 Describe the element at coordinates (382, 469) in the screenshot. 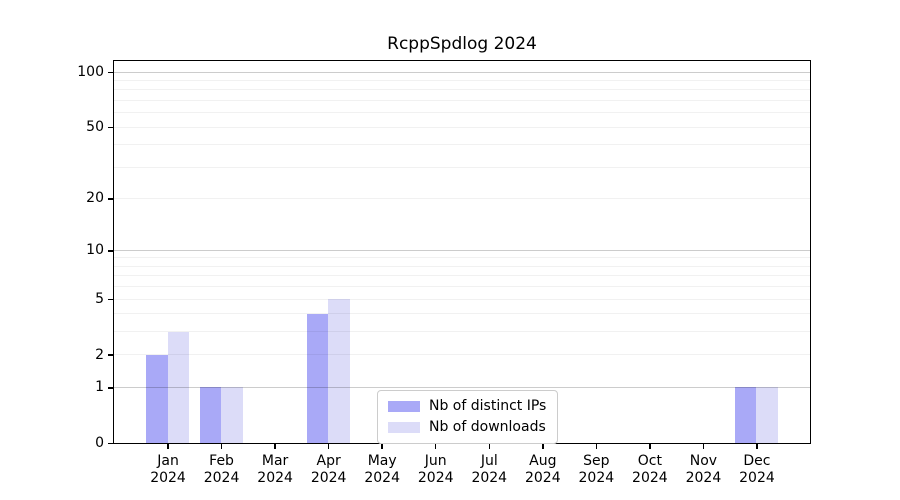

I see `x-tick-label-may: May 2024` at that location.